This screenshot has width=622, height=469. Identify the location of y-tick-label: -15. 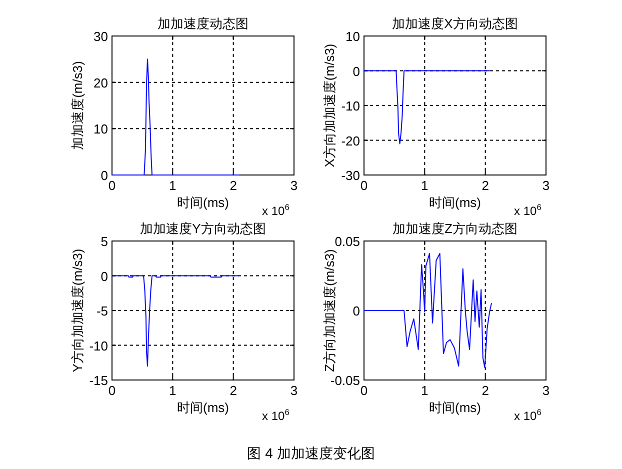
(98, 380).